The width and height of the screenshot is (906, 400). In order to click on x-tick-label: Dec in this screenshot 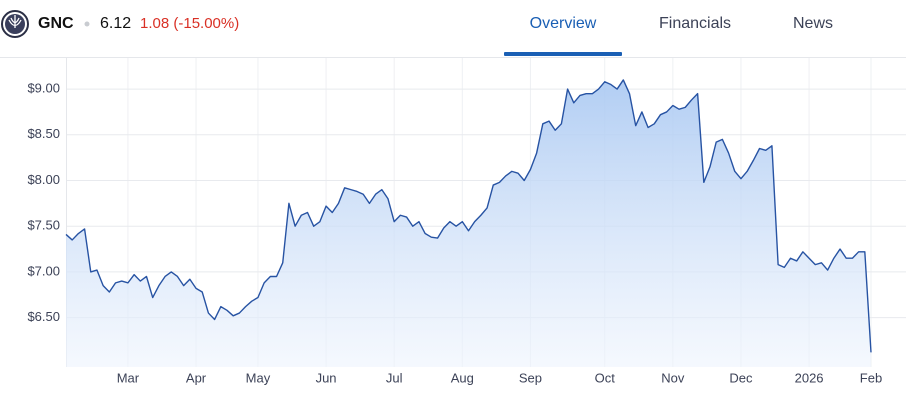, I will do `click(741, 377)`.